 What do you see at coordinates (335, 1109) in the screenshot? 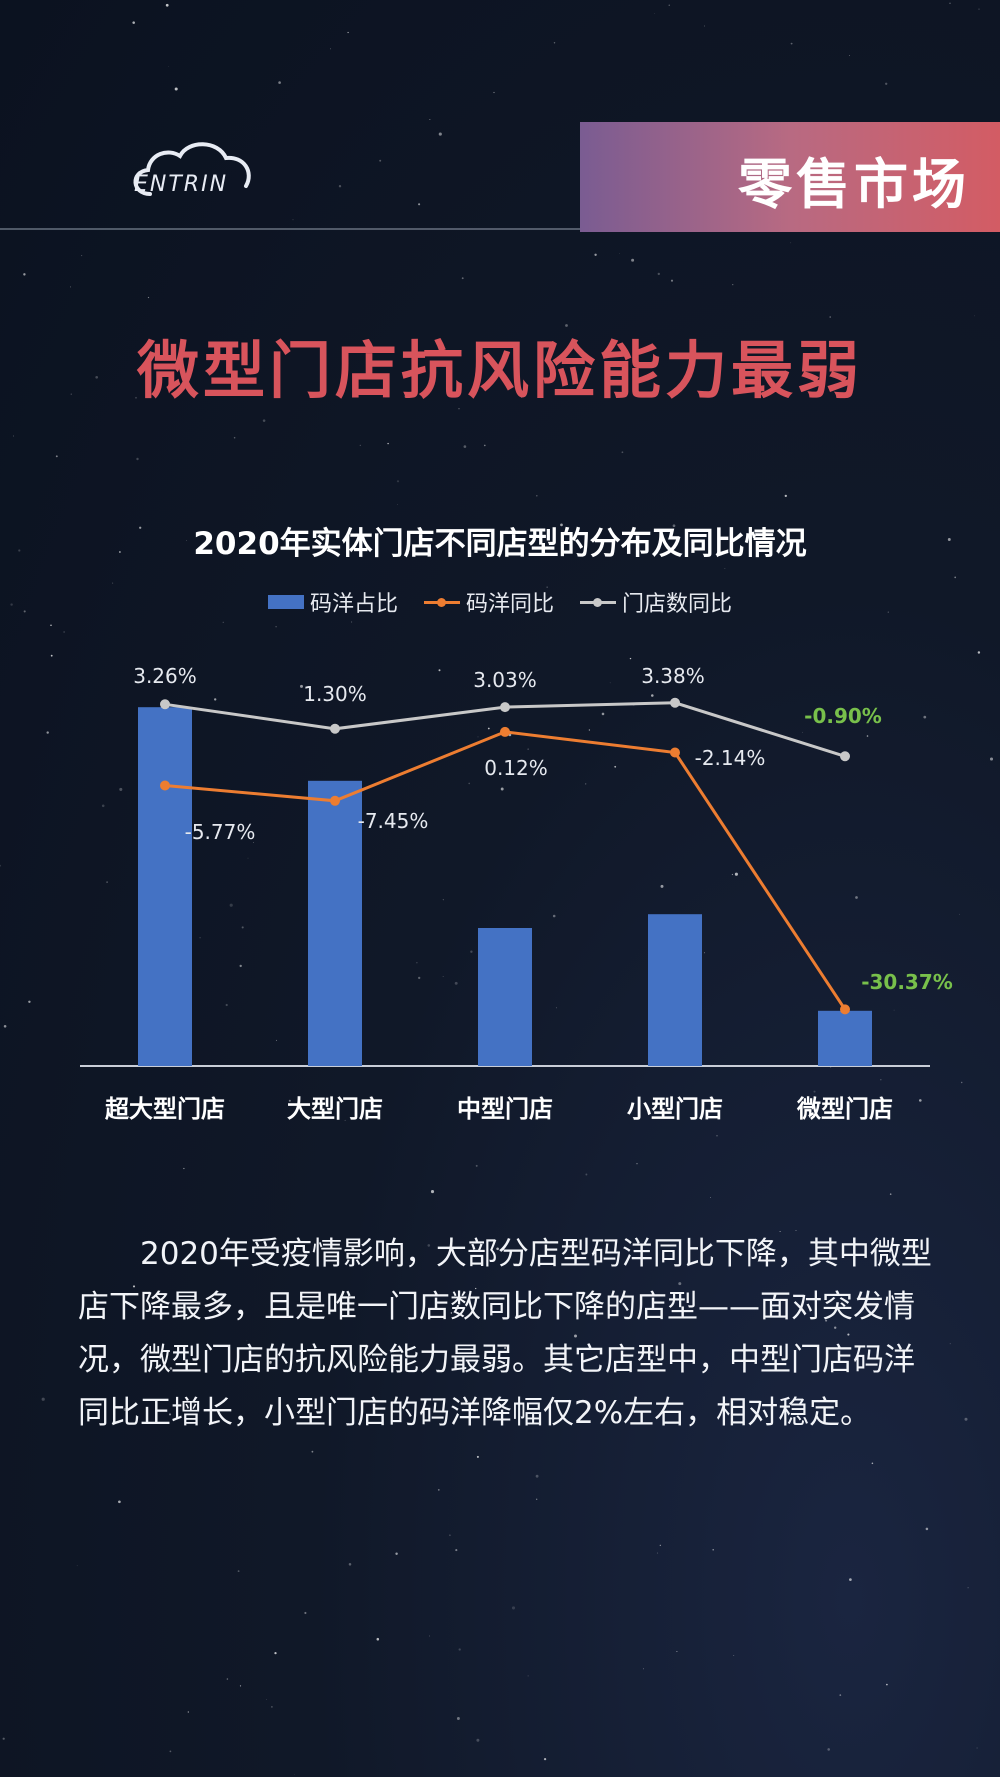
I see `category-label: 大型门店` at bounding box center [335, 1109].